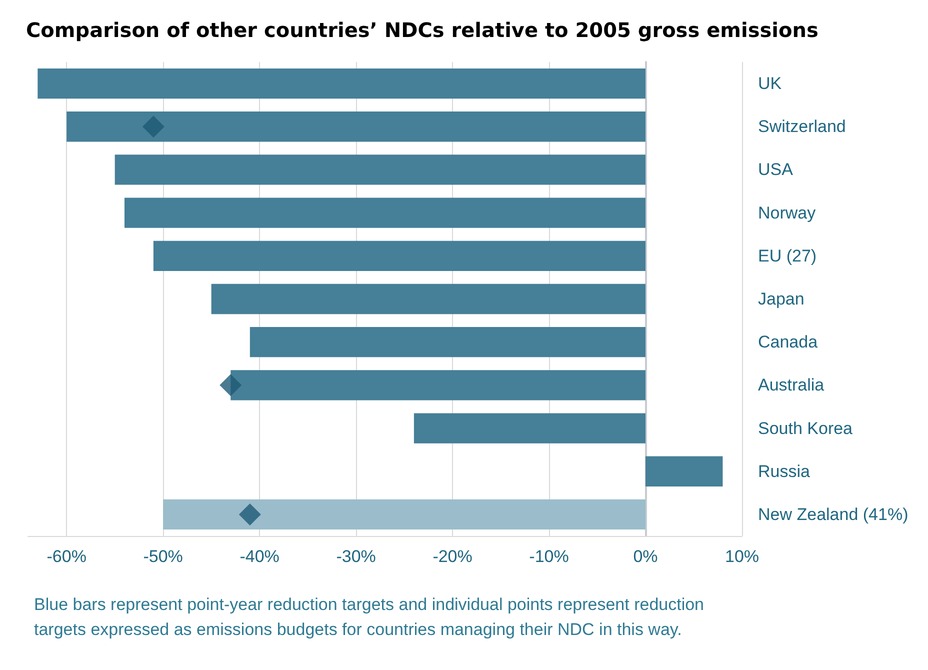 Image resolution: width=928 pixels, height=670 pixels. What do you see at coordinates (770, 84) in the screenshot?
I see `y-tick-label: UK` at bounding box center [770, 84].